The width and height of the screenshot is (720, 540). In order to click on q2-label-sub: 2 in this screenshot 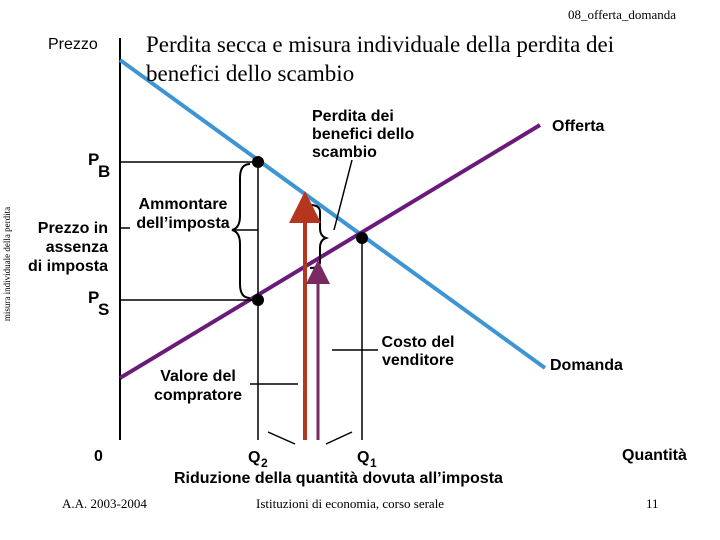, I will do `click(264, 463)`.